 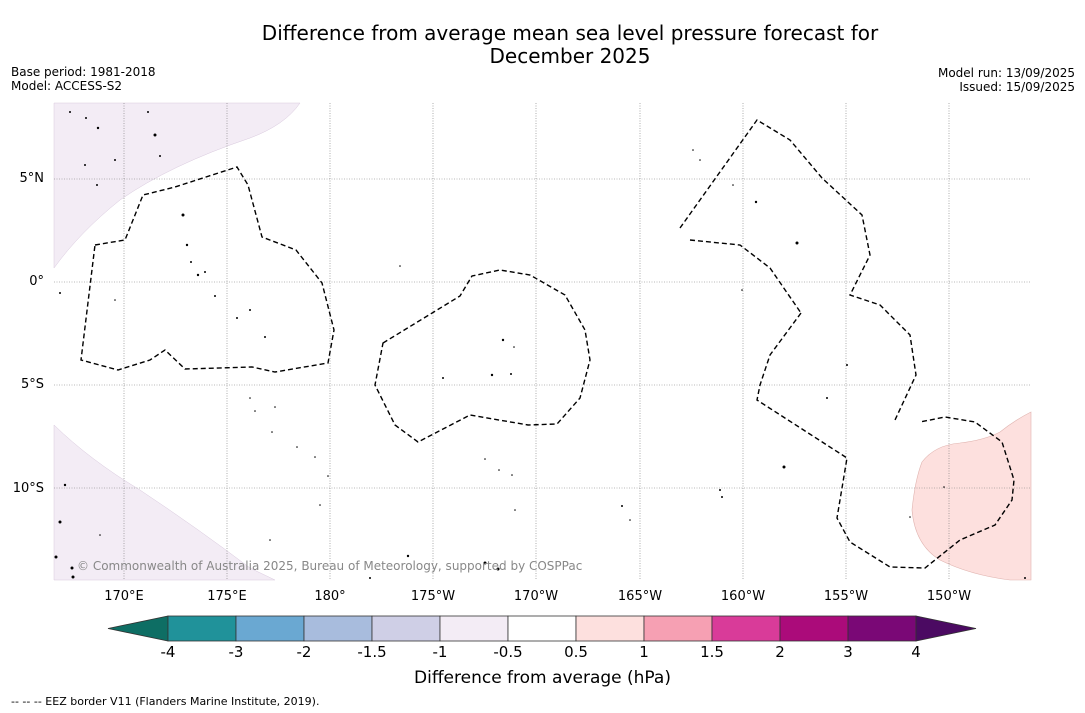 What do you see at coordinates (236, 652) in the screenshot?
I see `colorbar-tick: -3` at bounding box center [236, 652].